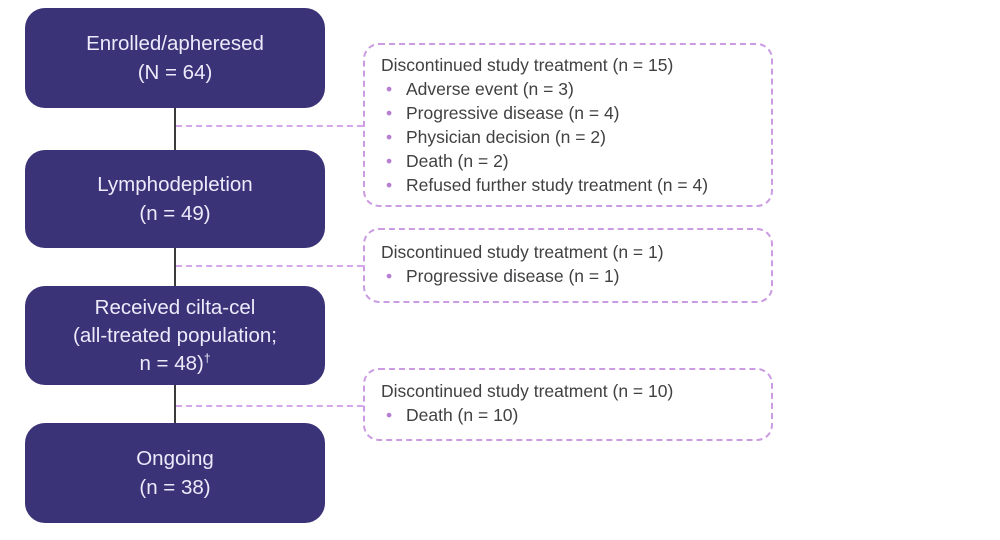 The height and width of the screenshot is (540, 1000). What do you see at coordinates (175, 199) in the screenshot?
I see `flow-box-lymphodepletion: Lymphodepletion (n = 49)` at bounding box center [175, 199].